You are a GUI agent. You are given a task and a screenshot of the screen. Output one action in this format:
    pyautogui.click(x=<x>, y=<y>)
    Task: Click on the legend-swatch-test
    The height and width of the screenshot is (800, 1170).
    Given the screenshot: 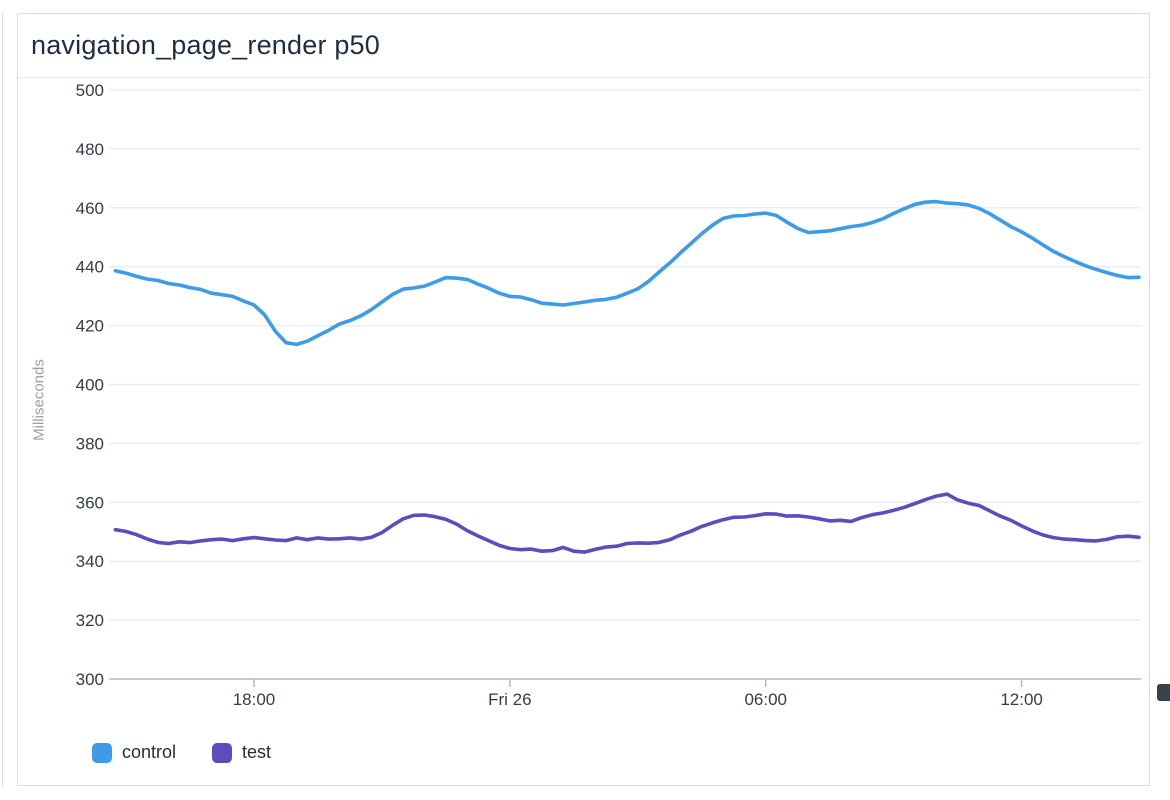 What is the action you would take?
    pyautogui.click(x=222, y=752)
    